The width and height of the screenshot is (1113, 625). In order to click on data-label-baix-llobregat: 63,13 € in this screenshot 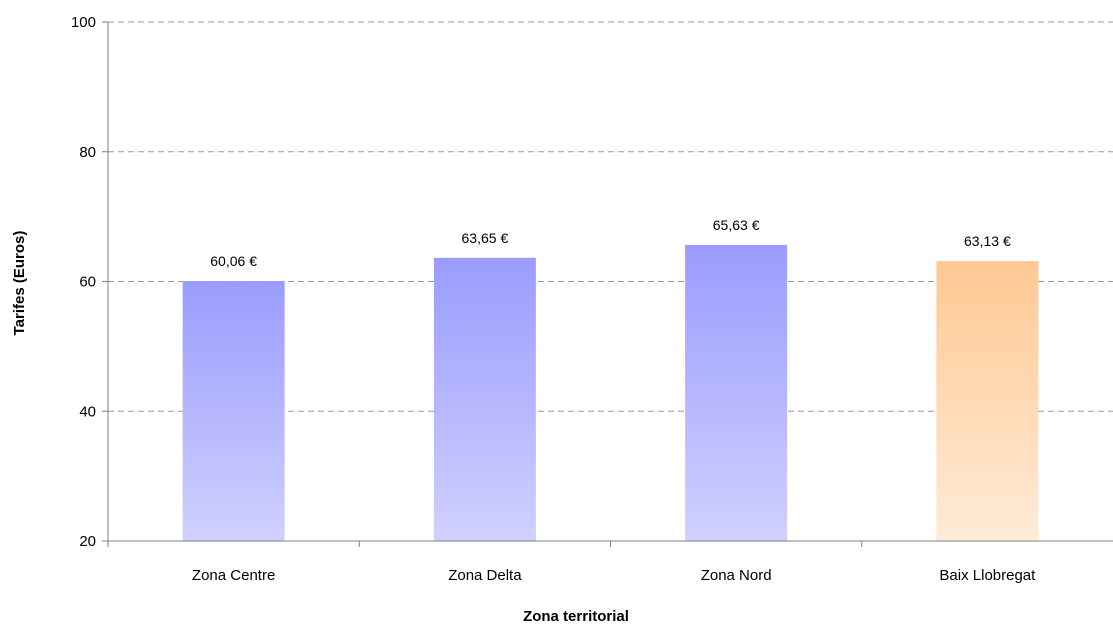, I will do `click(987, 241)`.